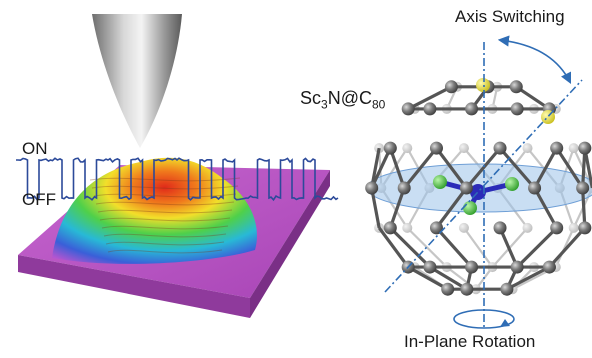  I want to click on on-state-label: ON, so click(35, 148).